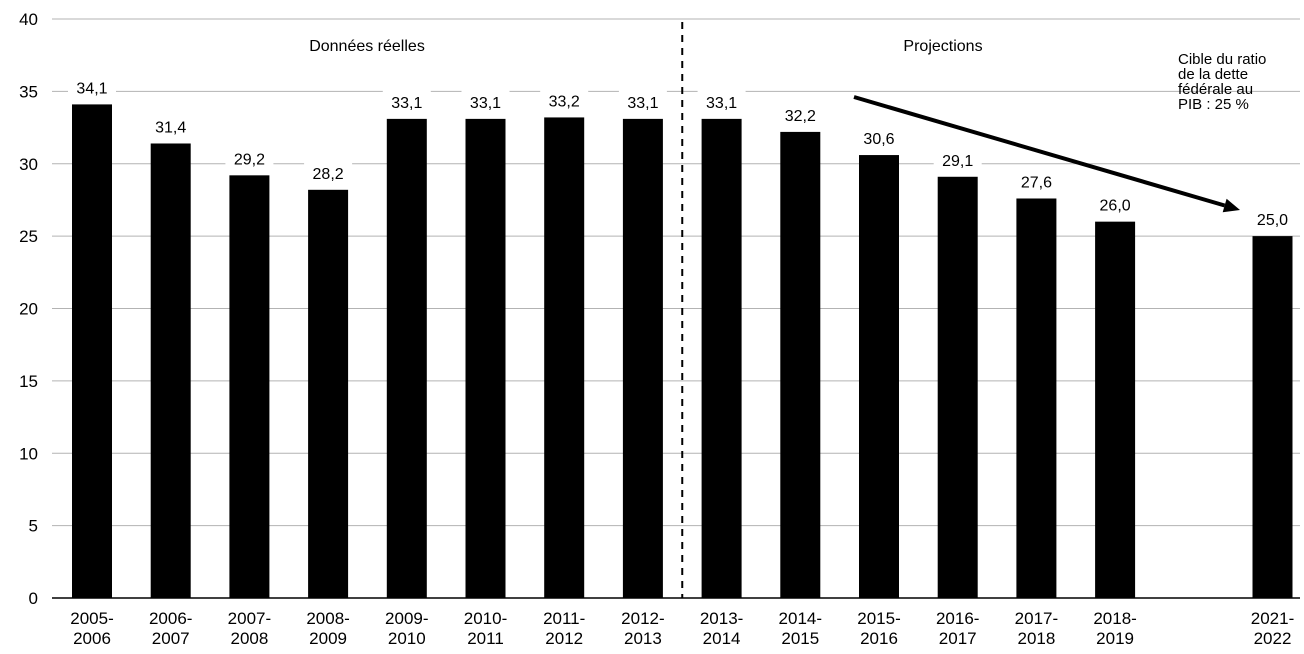  I want to click on y-tick-label: 10, so click(28, 453).